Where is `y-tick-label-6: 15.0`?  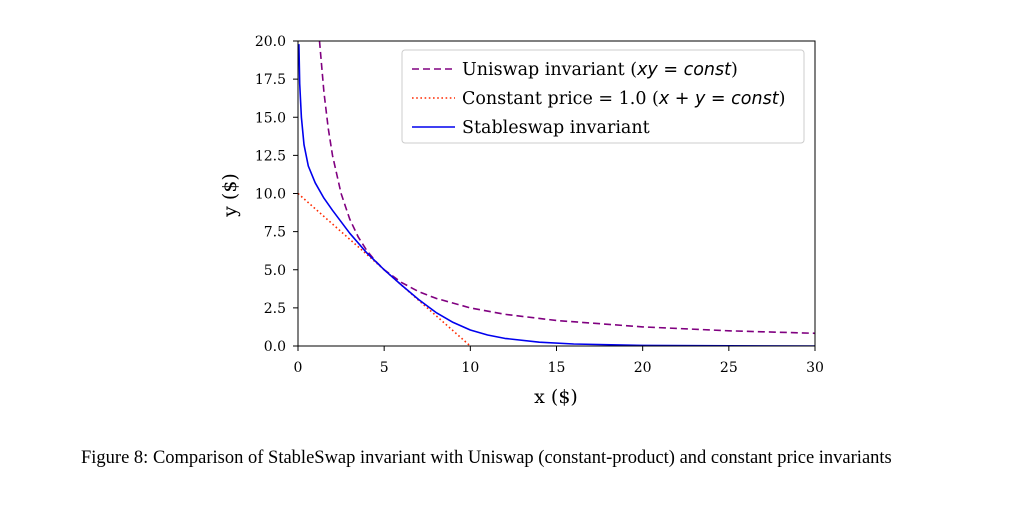 y-tick-label-6: 15.0 is located at coordinates (270, 118).